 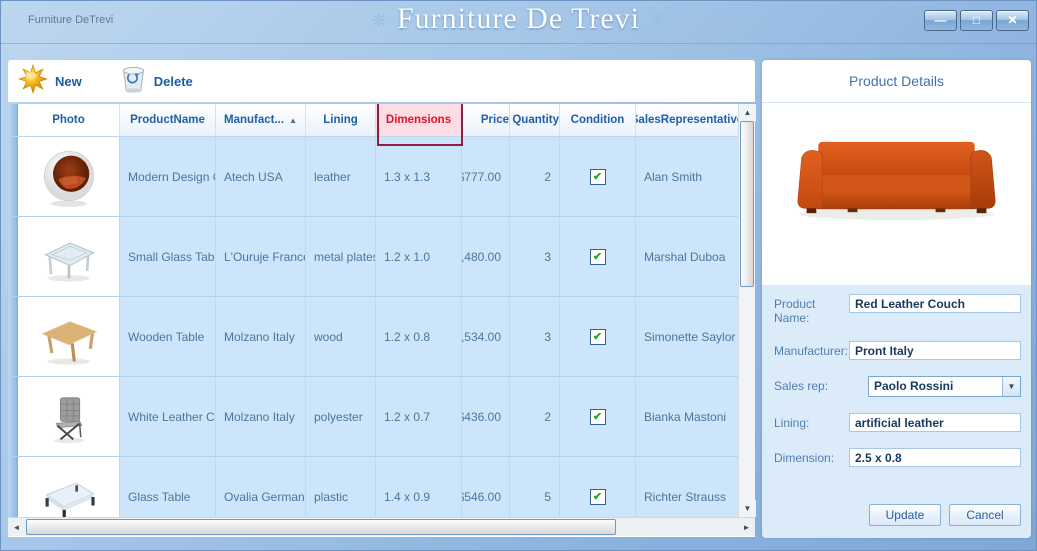 What do you see at coordinates (935, 457) in the screenshot?
I see `dimension-field` at bounding box center [935, 457].